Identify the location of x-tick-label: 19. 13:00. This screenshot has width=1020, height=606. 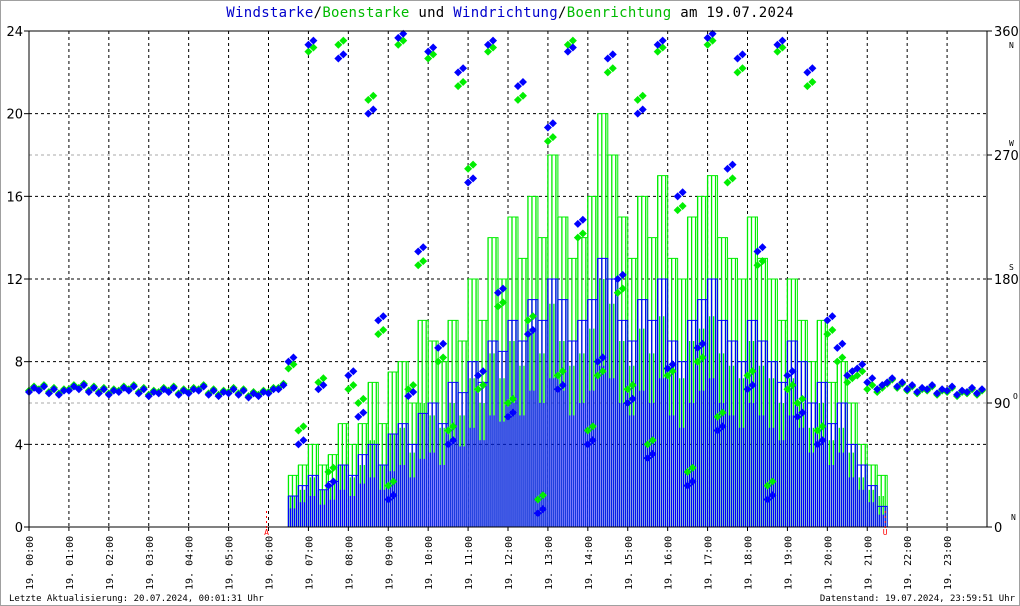
(549, 563).